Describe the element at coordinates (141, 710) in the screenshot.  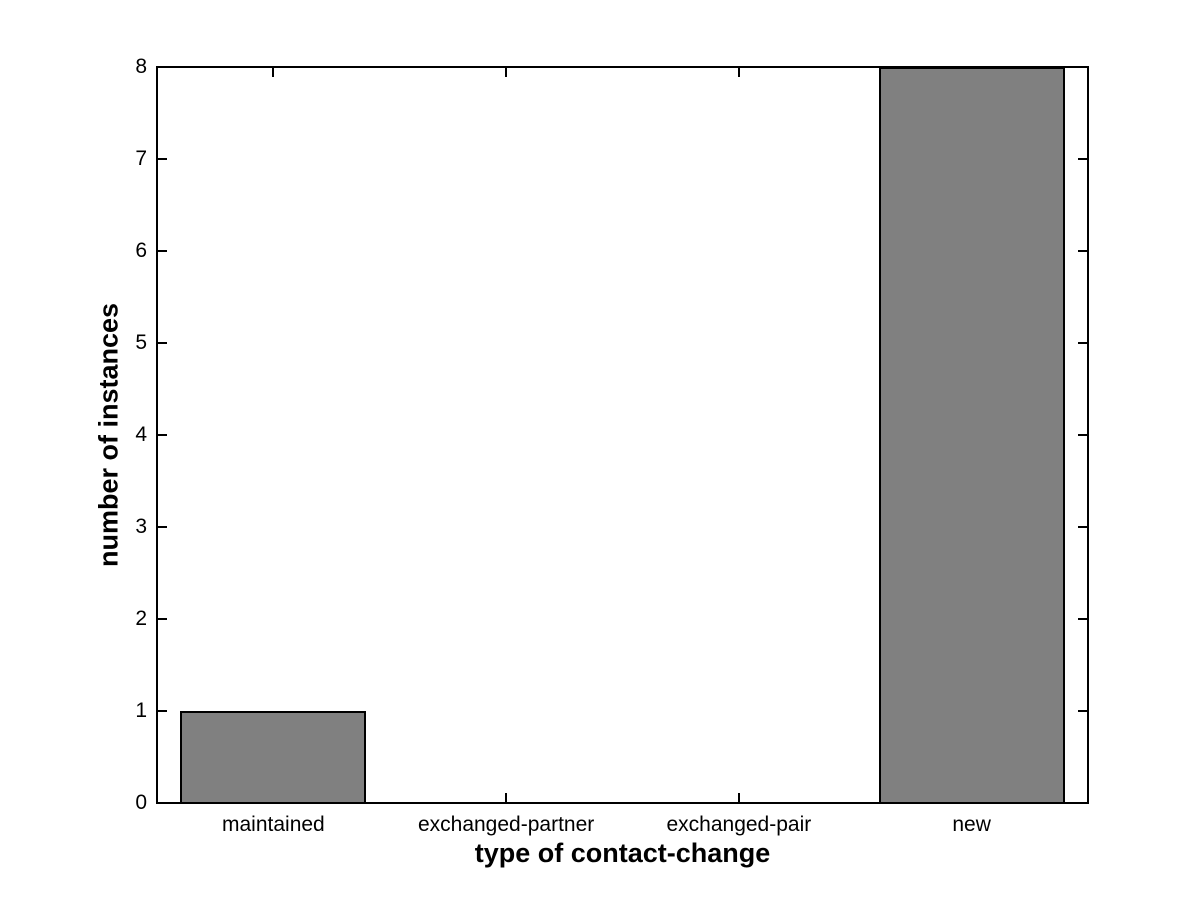
I see `y-tick-label: 1` at that location.